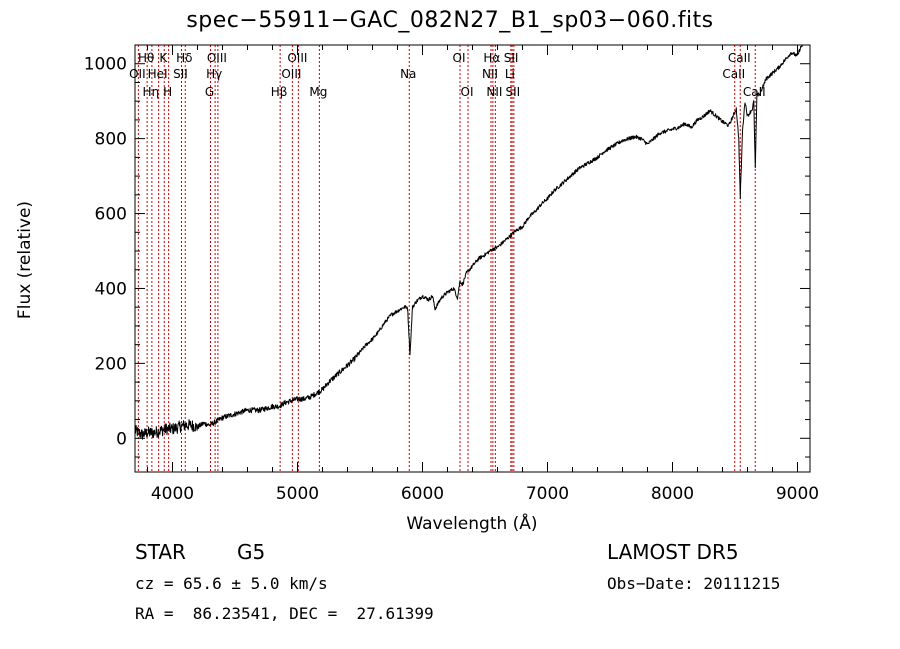  What do you see at coordinates (111, 289) in the screenshot?
I see `y-tick-label: 400` at bounding box center [111, 289].